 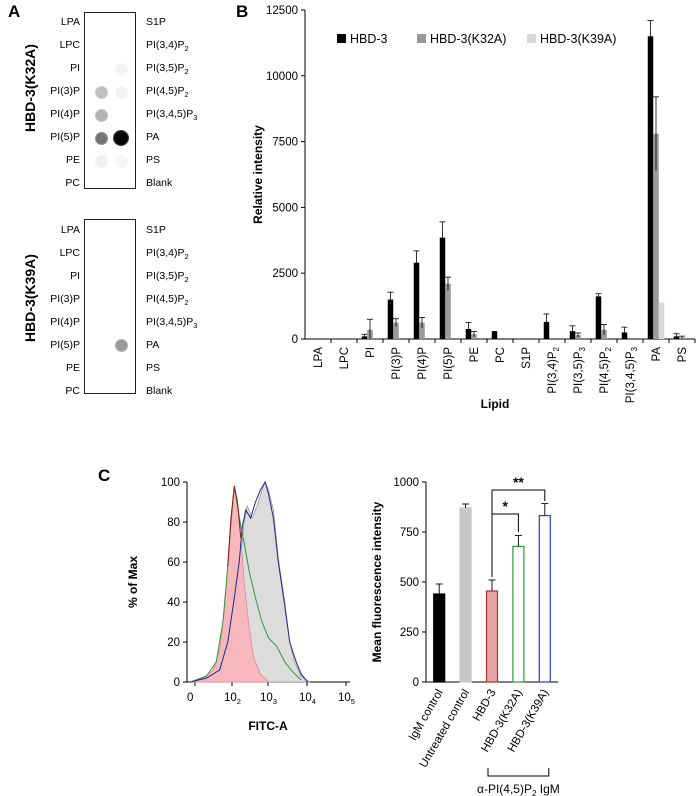 What do you see at coordinates (345, 358) in the screenshot?
I see `x-tick-label: LPC` at bounding box center [345, 358].